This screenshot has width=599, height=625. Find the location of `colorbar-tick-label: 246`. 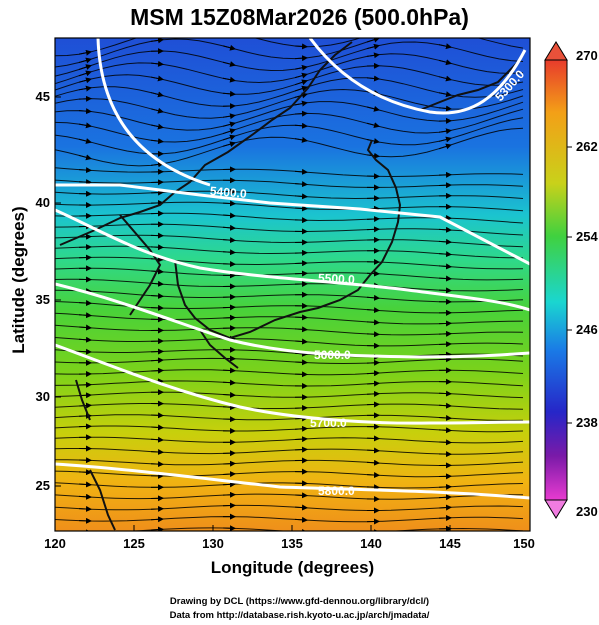

colorbar-tick-label: 246 is located at coordinates (587, 329).